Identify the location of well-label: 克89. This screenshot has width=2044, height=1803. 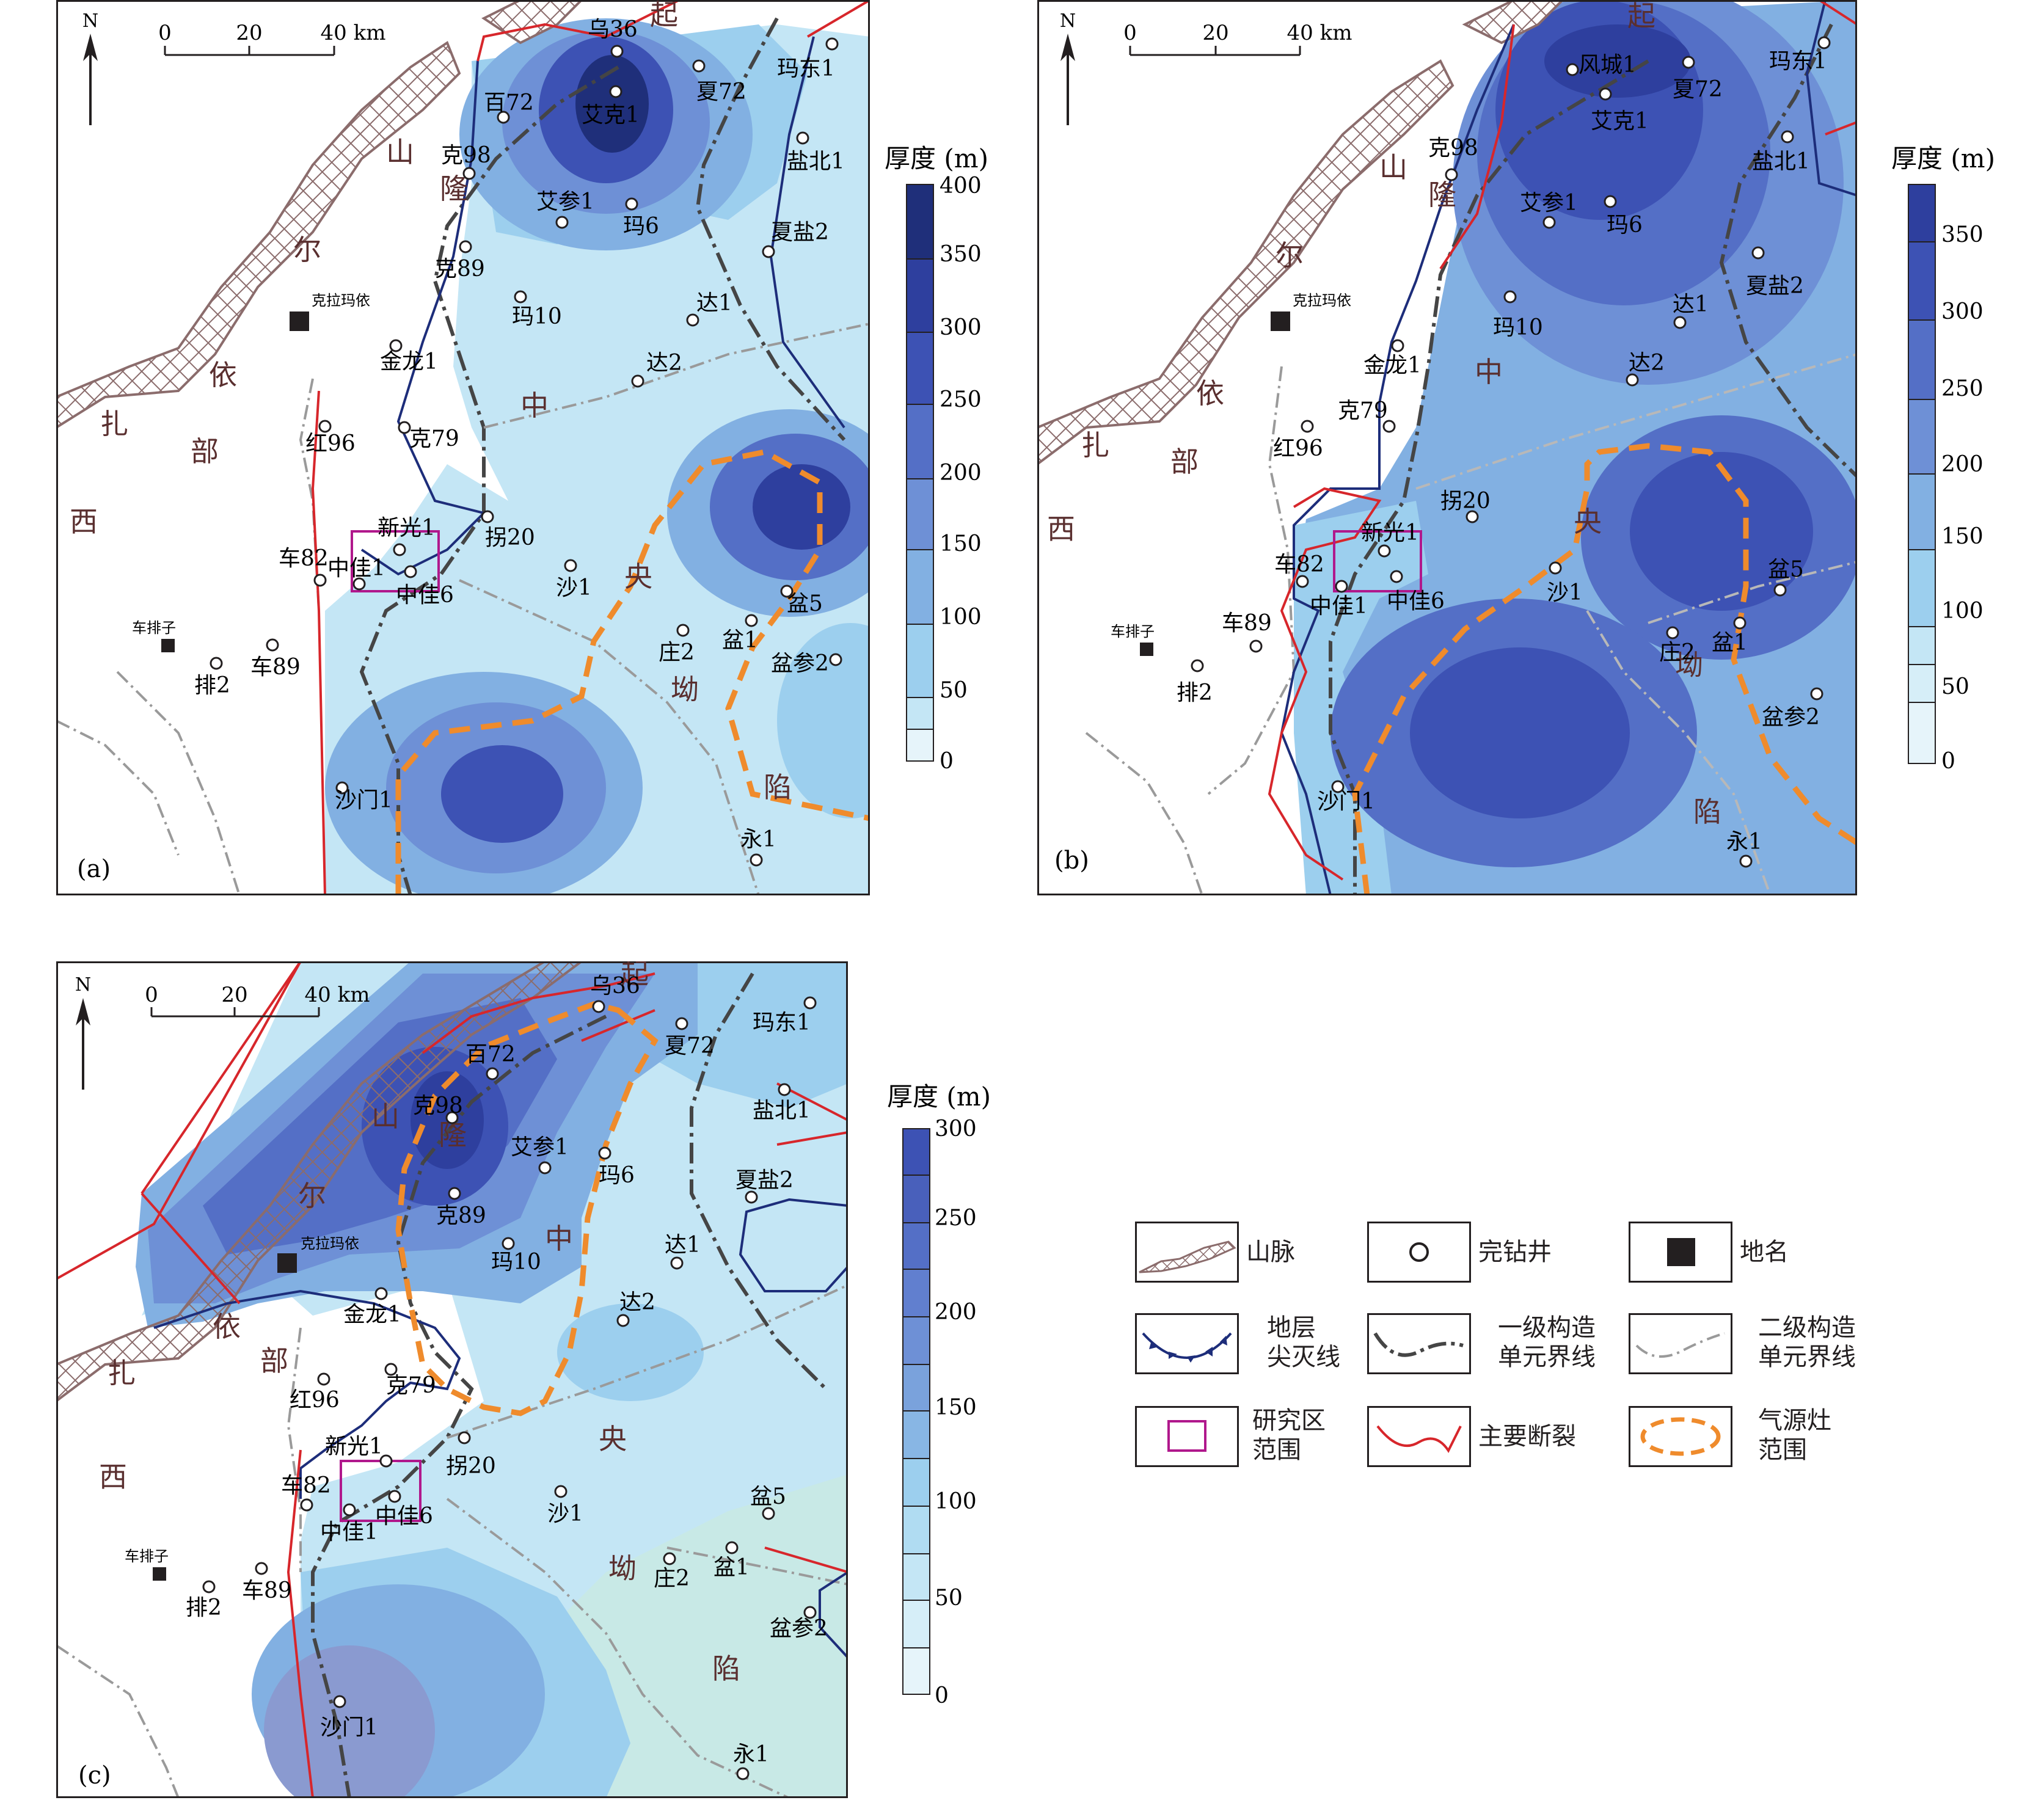
(460, 269).